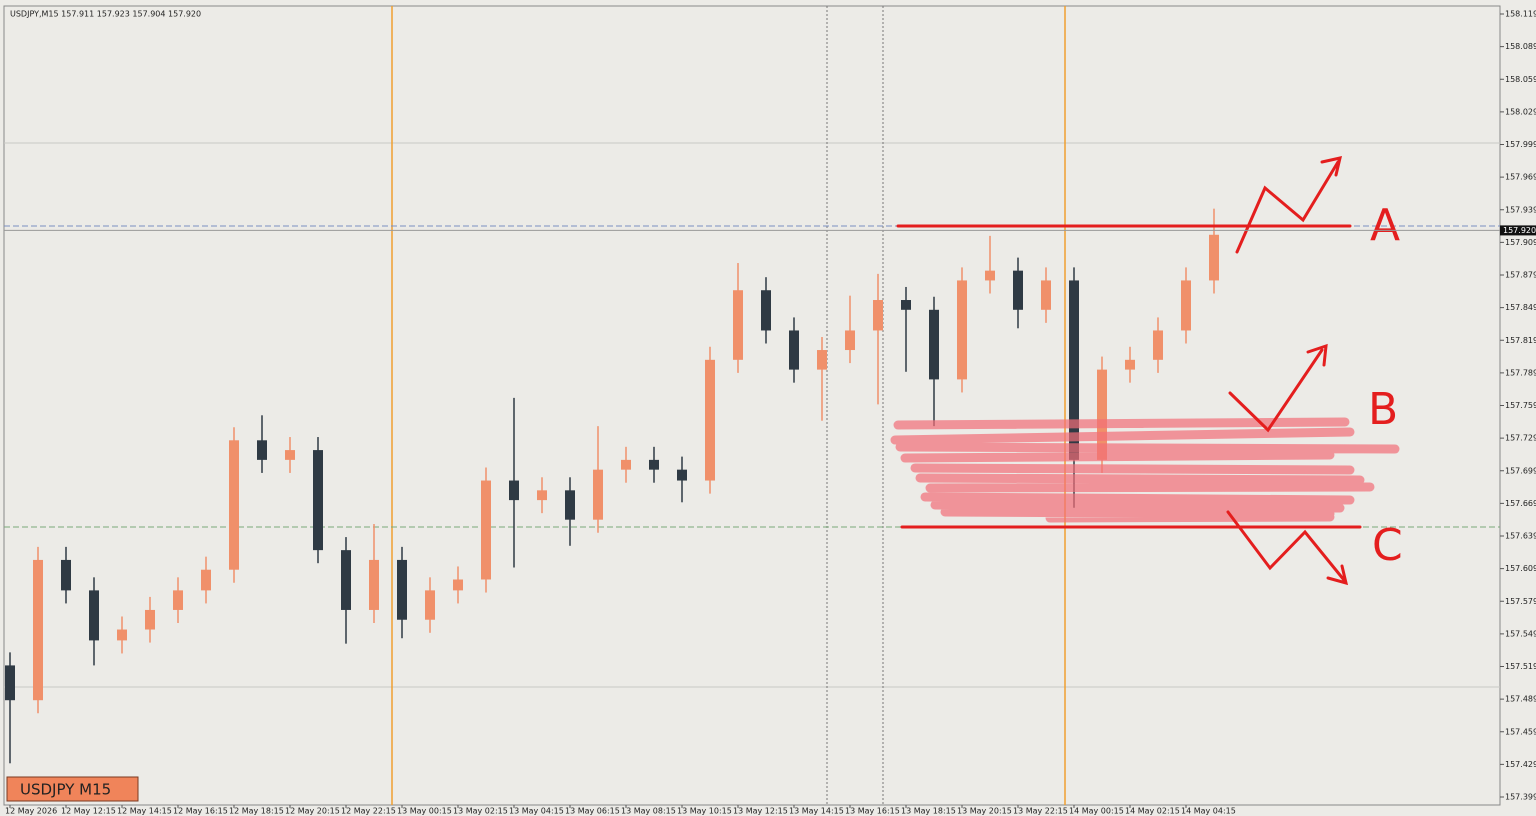 This screenshot has width=1536, height=816. What do you see at coordinates (1096, 811) in the screenshot?
I see `x-tick-label: 14 May 00:15` at bounding box center [1096, 811].